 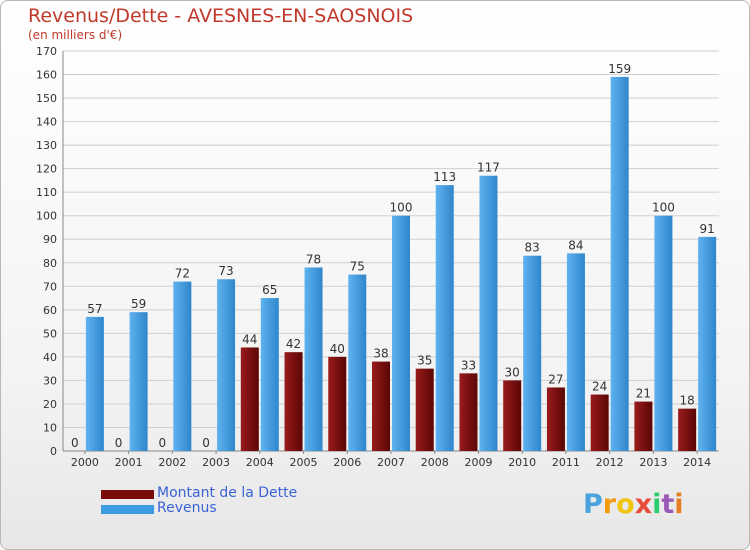 I want to click on legend-swatch-revenus, so click(x=127, y=509).